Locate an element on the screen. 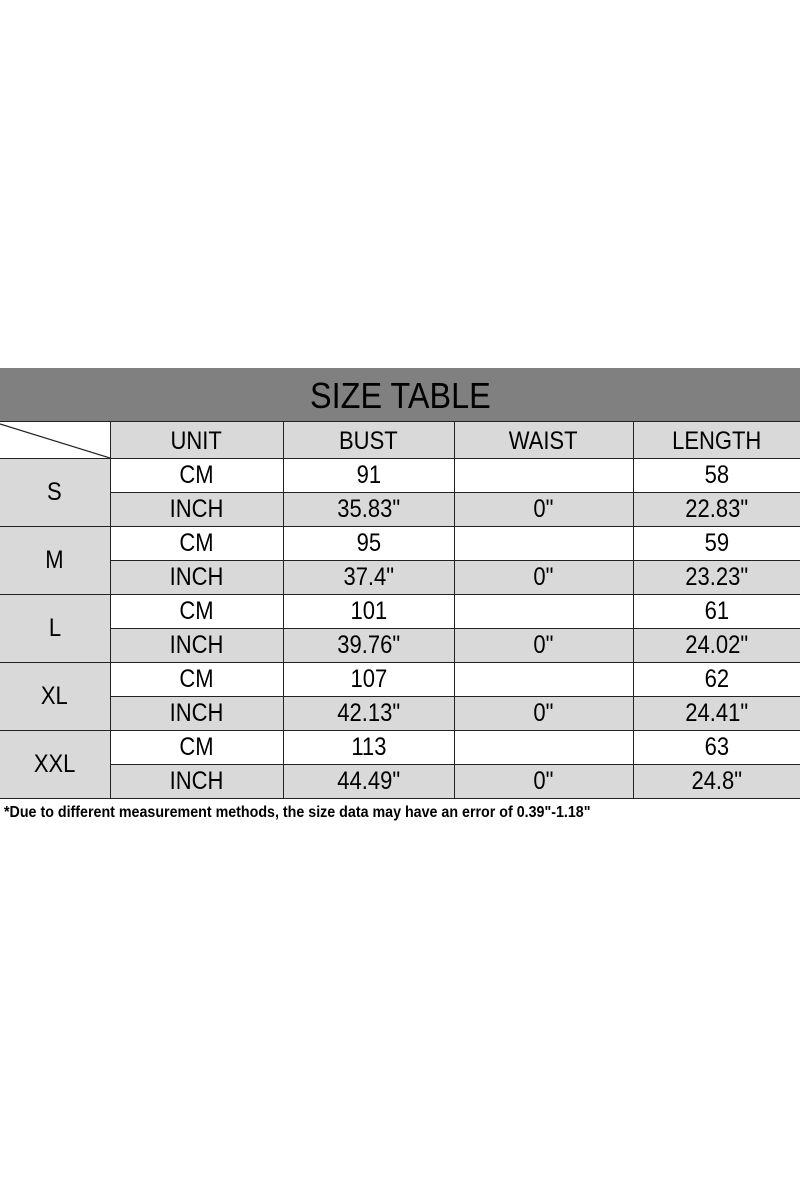 The image size is (800, 1200). header-length: LENGTH is located at coordinates (716, 440).